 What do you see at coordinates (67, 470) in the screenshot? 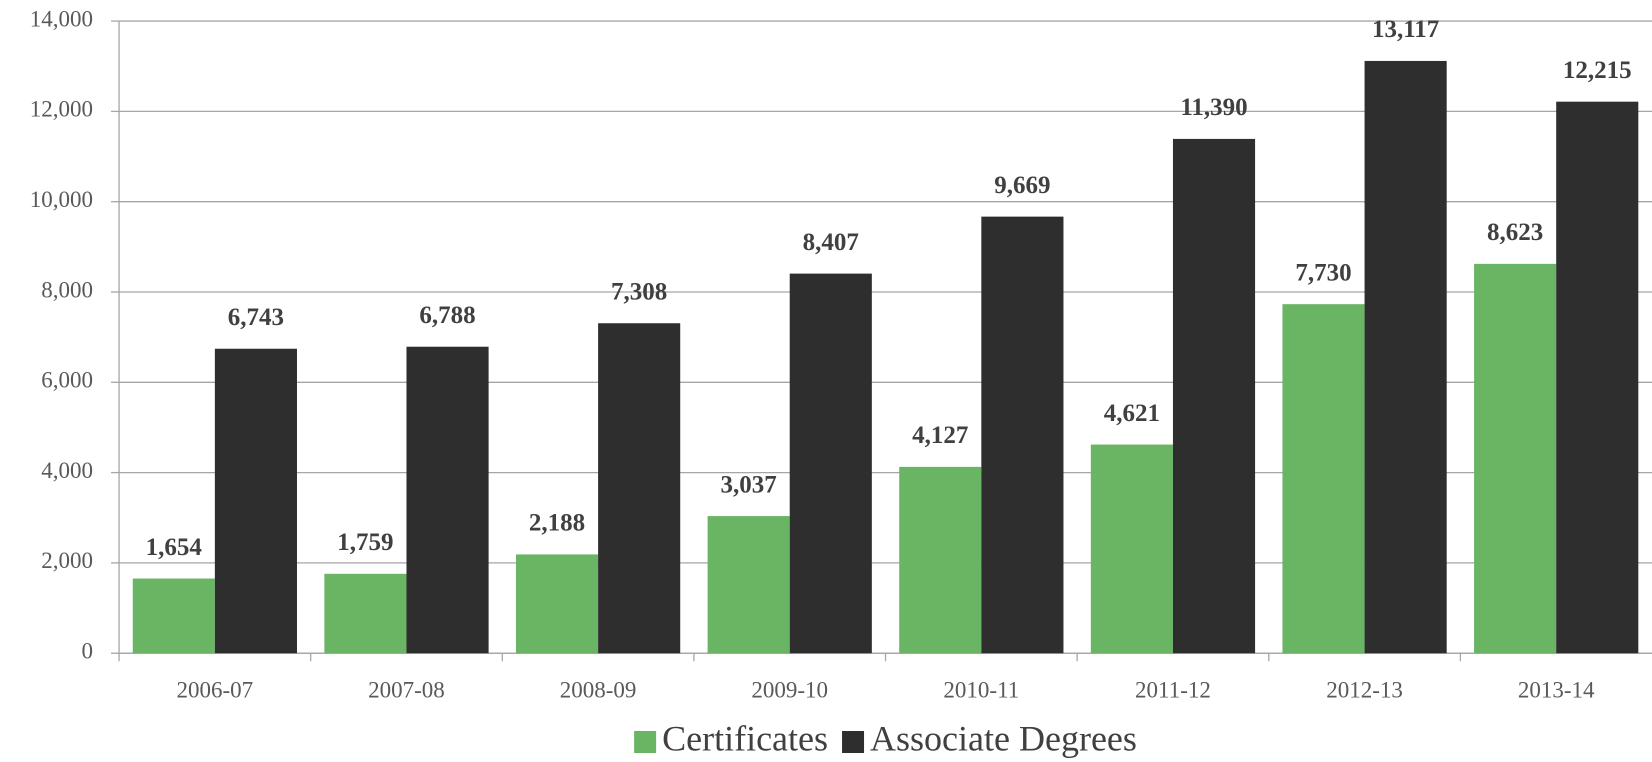
I see `y-tick-label: 4,000` at bounding box center [67, 470].